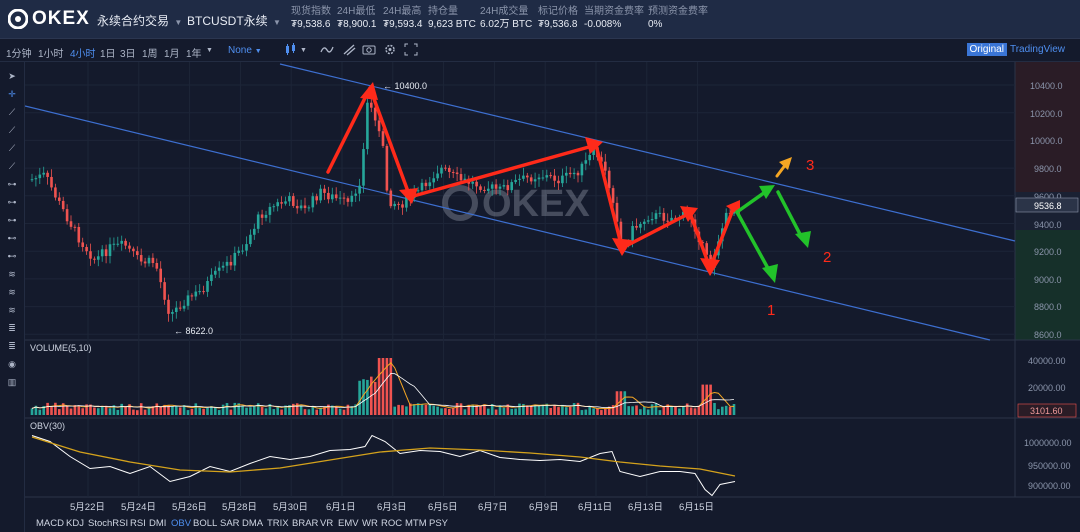 The height and width of the screenshot is (532, 1080). I want to click on contract-selector: 永续合约交易 ▼, so click(139, 20).